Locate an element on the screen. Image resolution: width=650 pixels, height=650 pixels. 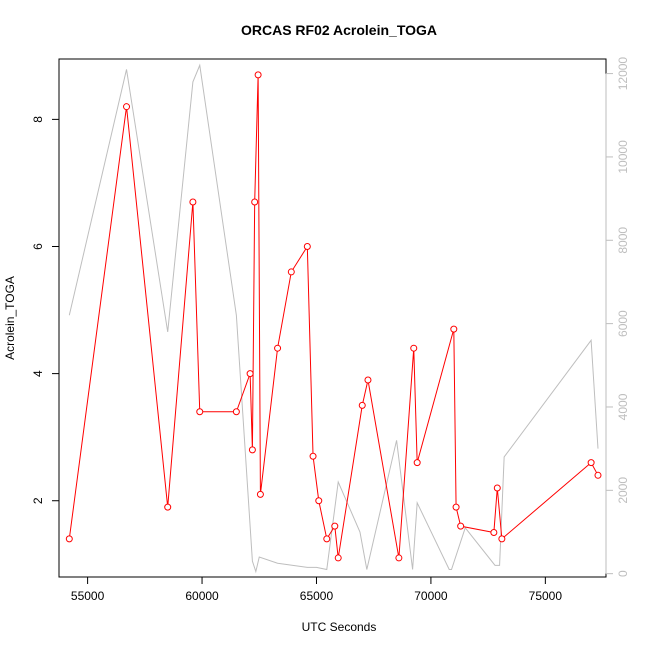
y2-tick-label-10000: 10000 is located at coordinates (623, 157).